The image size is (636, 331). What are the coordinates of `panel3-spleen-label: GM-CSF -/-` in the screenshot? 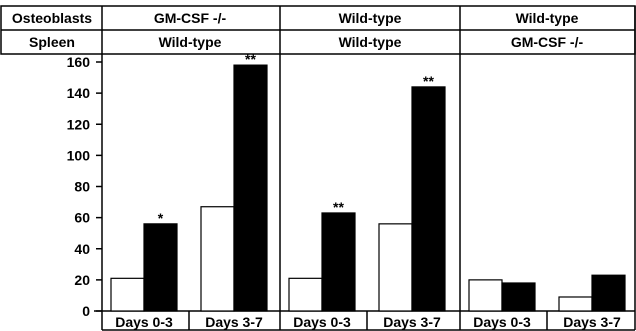 It's located at (547, 42).